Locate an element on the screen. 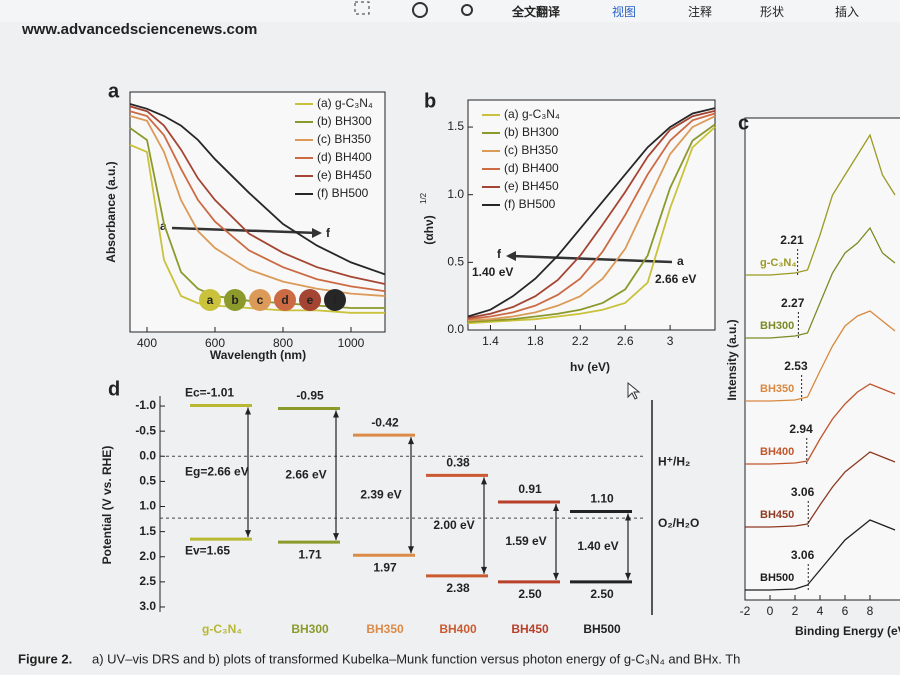 The image size is (900, 675). x-tick-label: 1000 is located at coordinates (351, 343).